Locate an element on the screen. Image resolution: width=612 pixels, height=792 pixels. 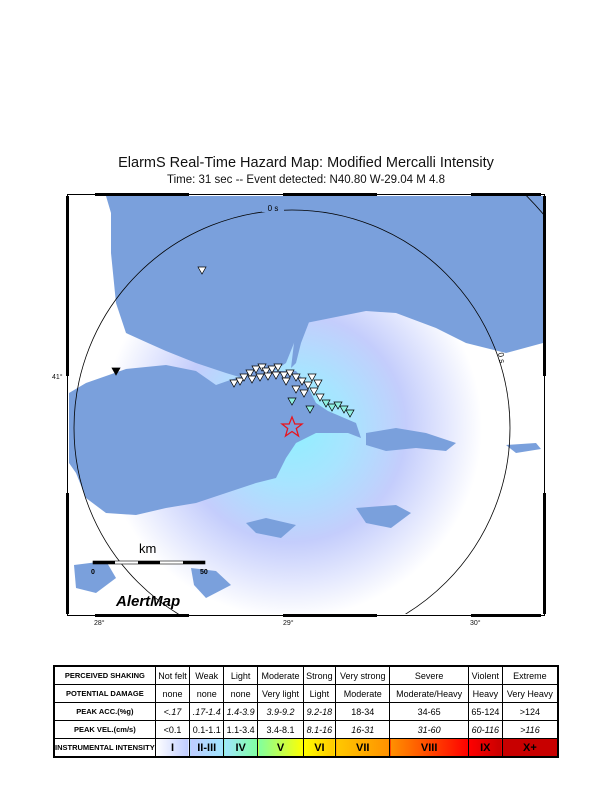
legend-cell: 0.1-1.1 is located at coordinates (207, 729).